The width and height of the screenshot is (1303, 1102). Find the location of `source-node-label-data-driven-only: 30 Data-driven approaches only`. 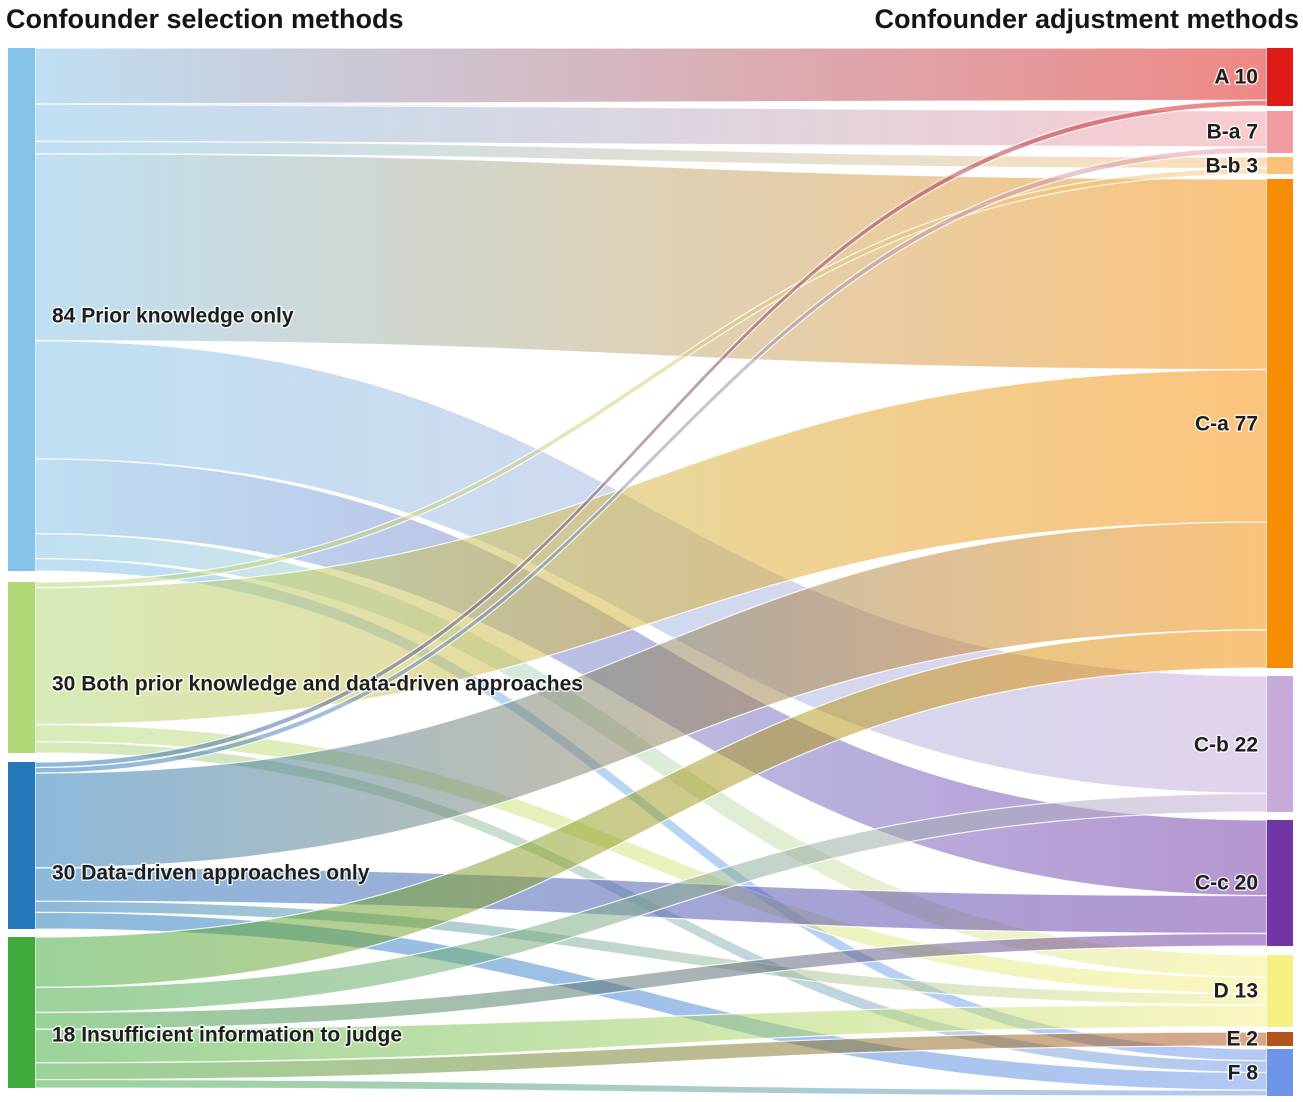

source-node-label-data-driven-only: 30 Data-driven approaches only is located at coordinates (211, 873).